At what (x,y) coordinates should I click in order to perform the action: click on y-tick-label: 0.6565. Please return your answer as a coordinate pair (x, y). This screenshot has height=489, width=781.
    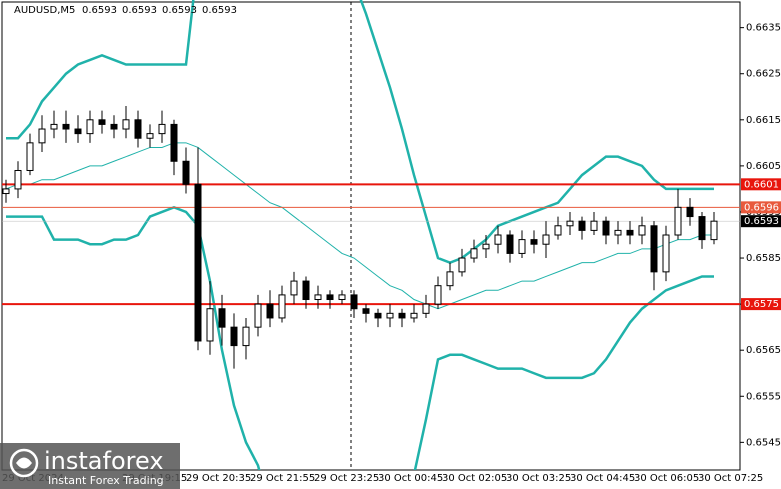
    Looking at the image, I should click on (763, 350).